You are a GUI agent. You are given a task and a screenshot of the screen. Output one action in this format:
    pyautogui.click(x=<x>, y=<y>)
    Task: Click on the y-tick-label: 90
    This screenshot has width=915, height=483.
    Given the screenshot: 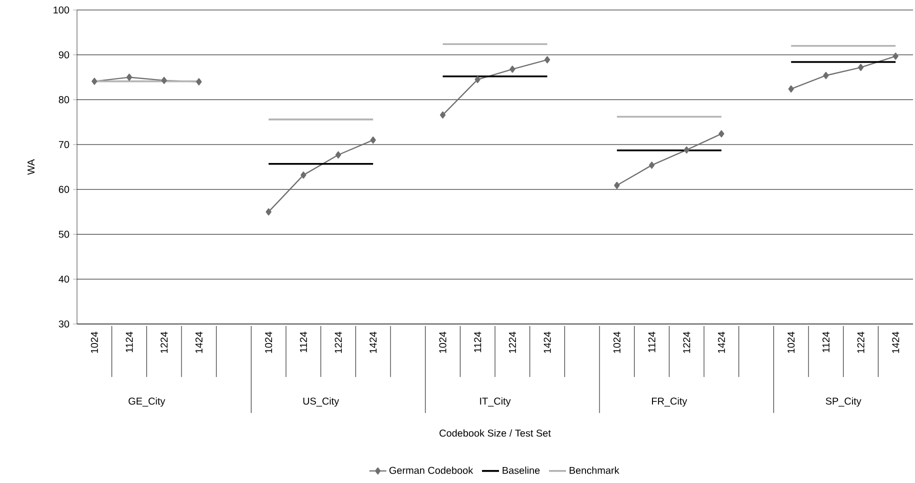 What is the action you would take?
    pyautogui.click(x=64, y=54)
    